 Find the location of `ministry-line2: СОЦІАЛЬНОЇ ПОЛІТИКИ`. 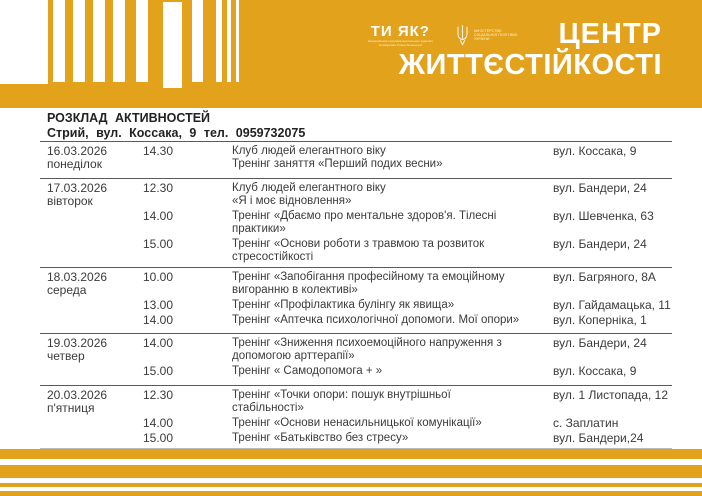

ministry-line2: СОЦІАЛЬНОЇ ПОЛІТИКИ is located at coordinates (496, 34).